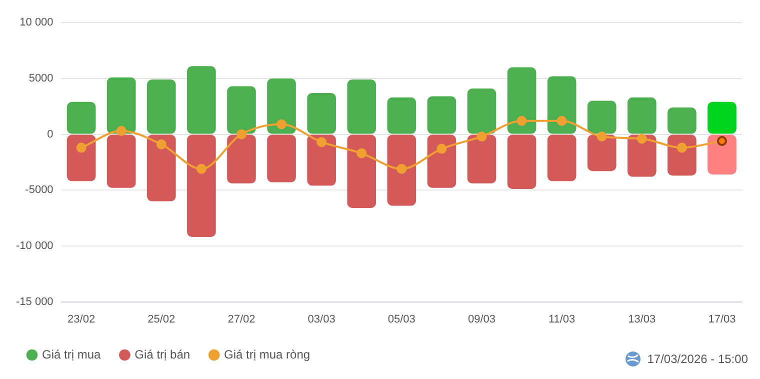 The height and width of the screenshot is (379, 760). What do you see at coordinates (162, 319) in the screenshot?
I see `x-tick-label: 25/02` at bounding box center [162, 319].